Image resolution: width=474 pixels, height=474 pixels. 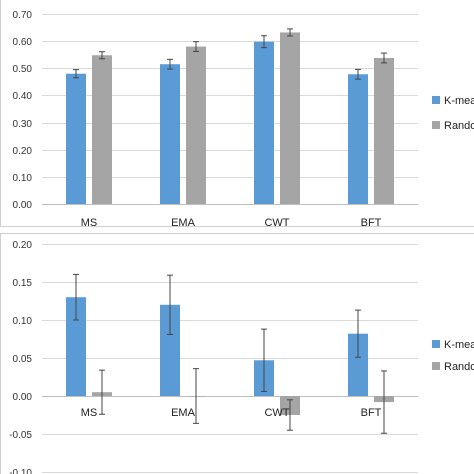 I want to click on bar-rando-ema, so click(x=196, y=125).